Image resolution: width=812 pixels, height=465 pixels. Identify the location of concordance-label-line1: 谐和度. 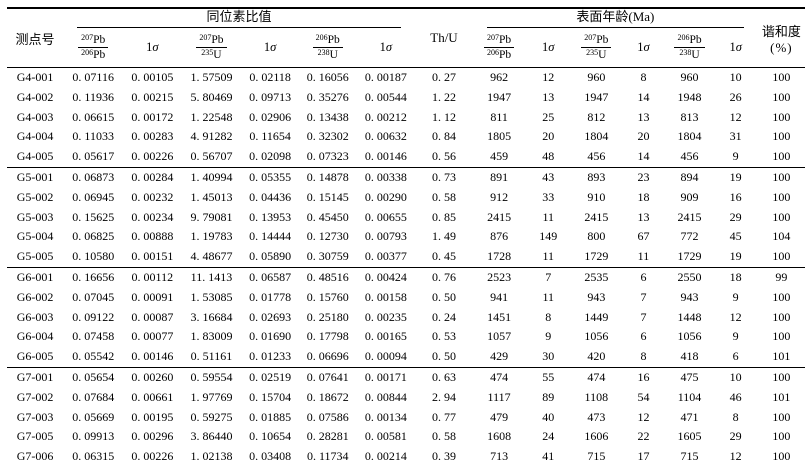
(781, 31).